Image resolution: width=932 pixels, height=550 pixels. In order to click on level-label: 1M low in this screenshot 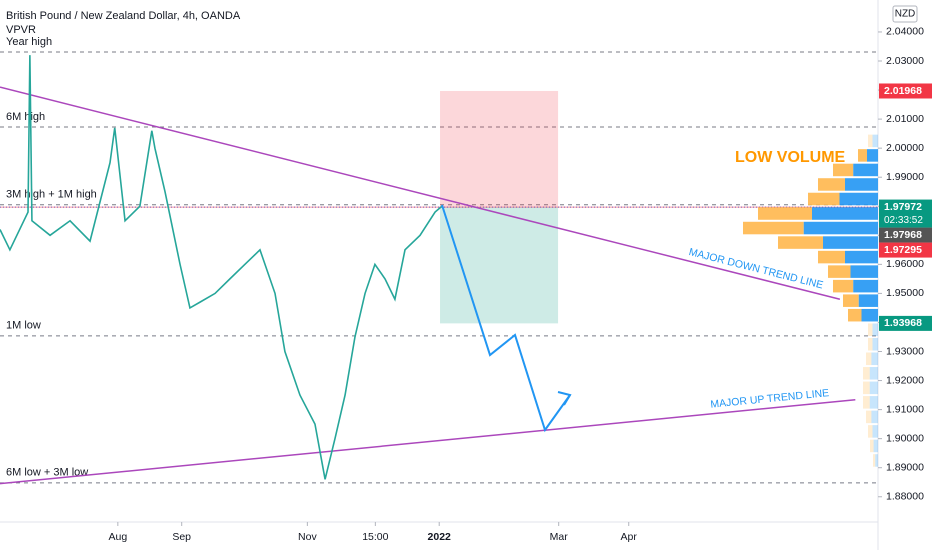, I will do `click(23, 326)`.